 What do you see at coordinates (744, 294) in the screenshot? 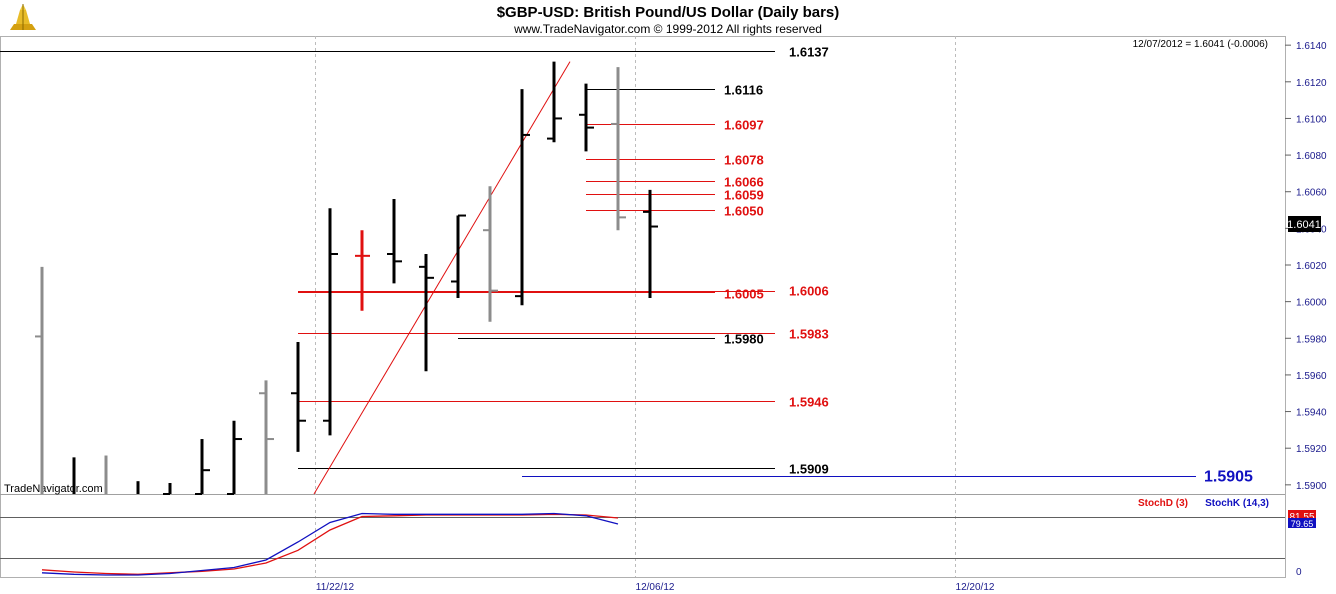
I see `level-label: 1.6005` at bounding box center [744, 294].